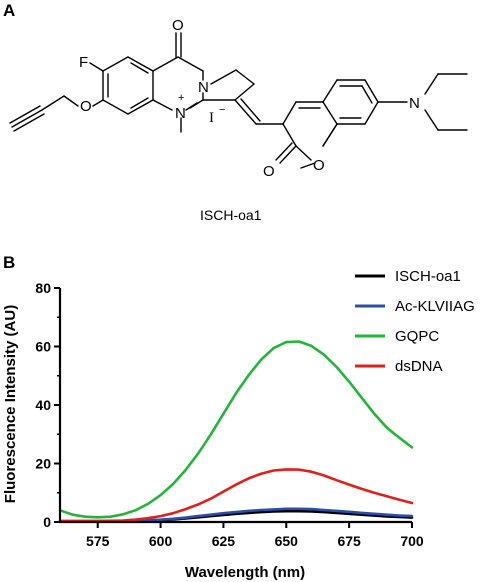  Describe the element at coordinates (287, 541) in the screenshot. I see `x-tick-label-3: 650` at that location.